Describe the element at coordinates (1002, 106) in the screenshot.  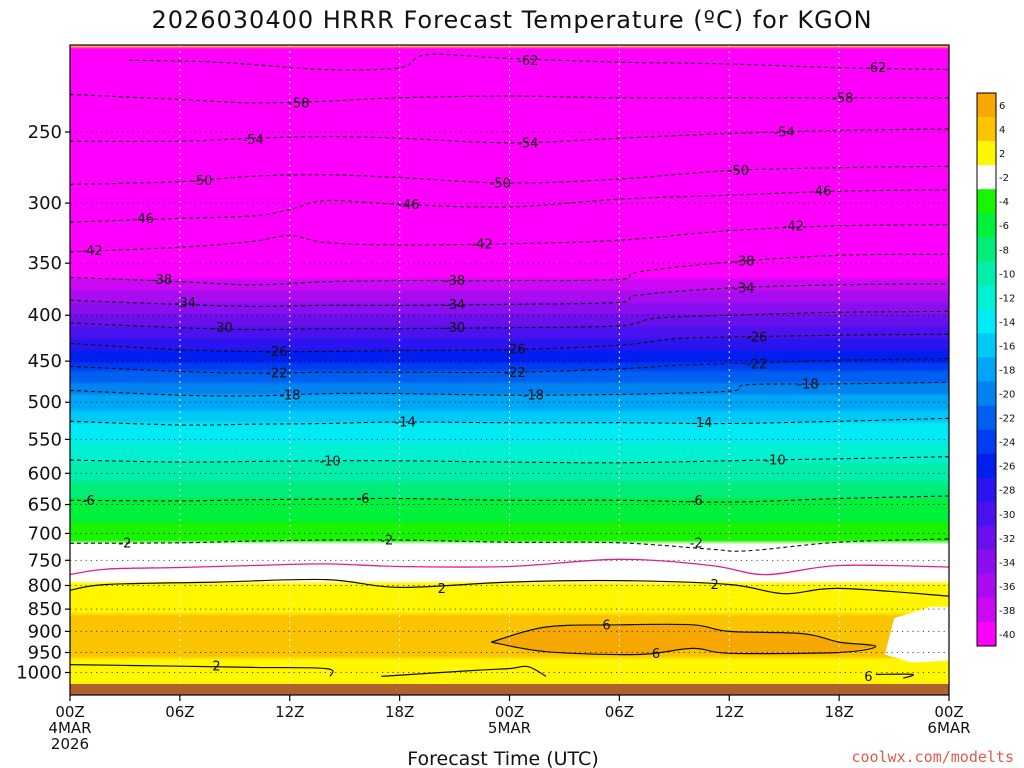
I see `colorbar-tick-label: 6` at that location.